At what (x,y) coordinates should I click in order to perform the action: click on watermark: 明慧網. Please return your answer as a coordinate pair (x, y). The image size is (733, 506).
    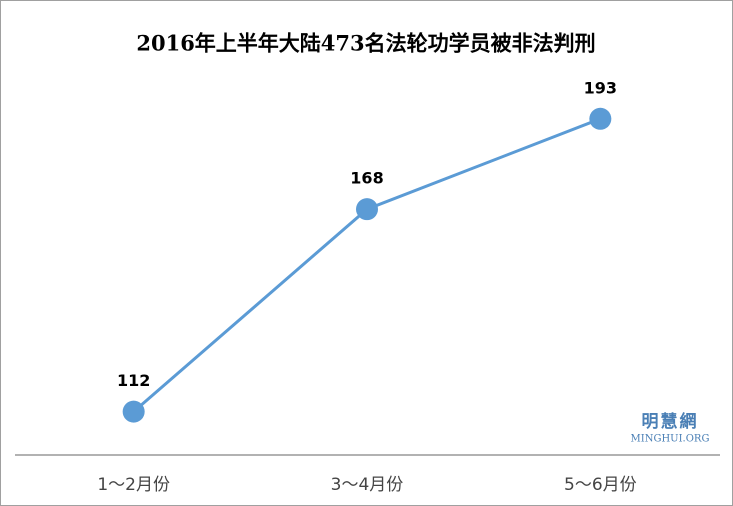
    Looking at the image, I should click on (670, 421).